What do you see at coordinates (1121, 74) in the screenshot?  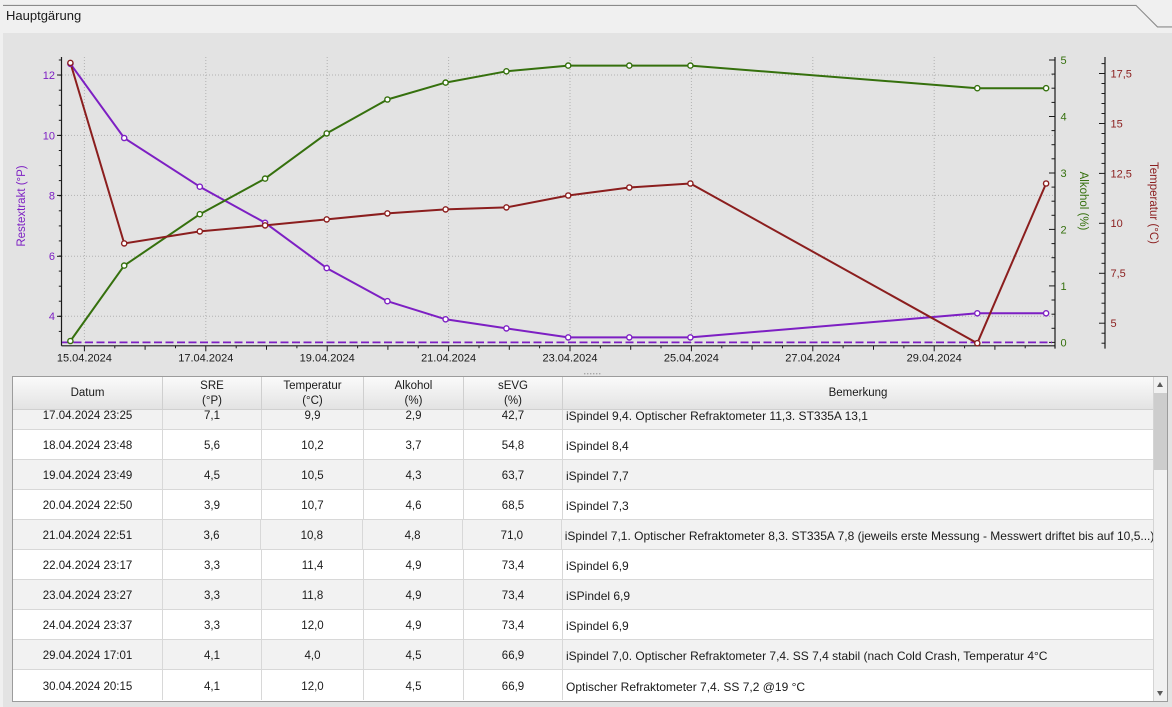 I see `svg-text: 17,5` at bounding box center [1121, 74].